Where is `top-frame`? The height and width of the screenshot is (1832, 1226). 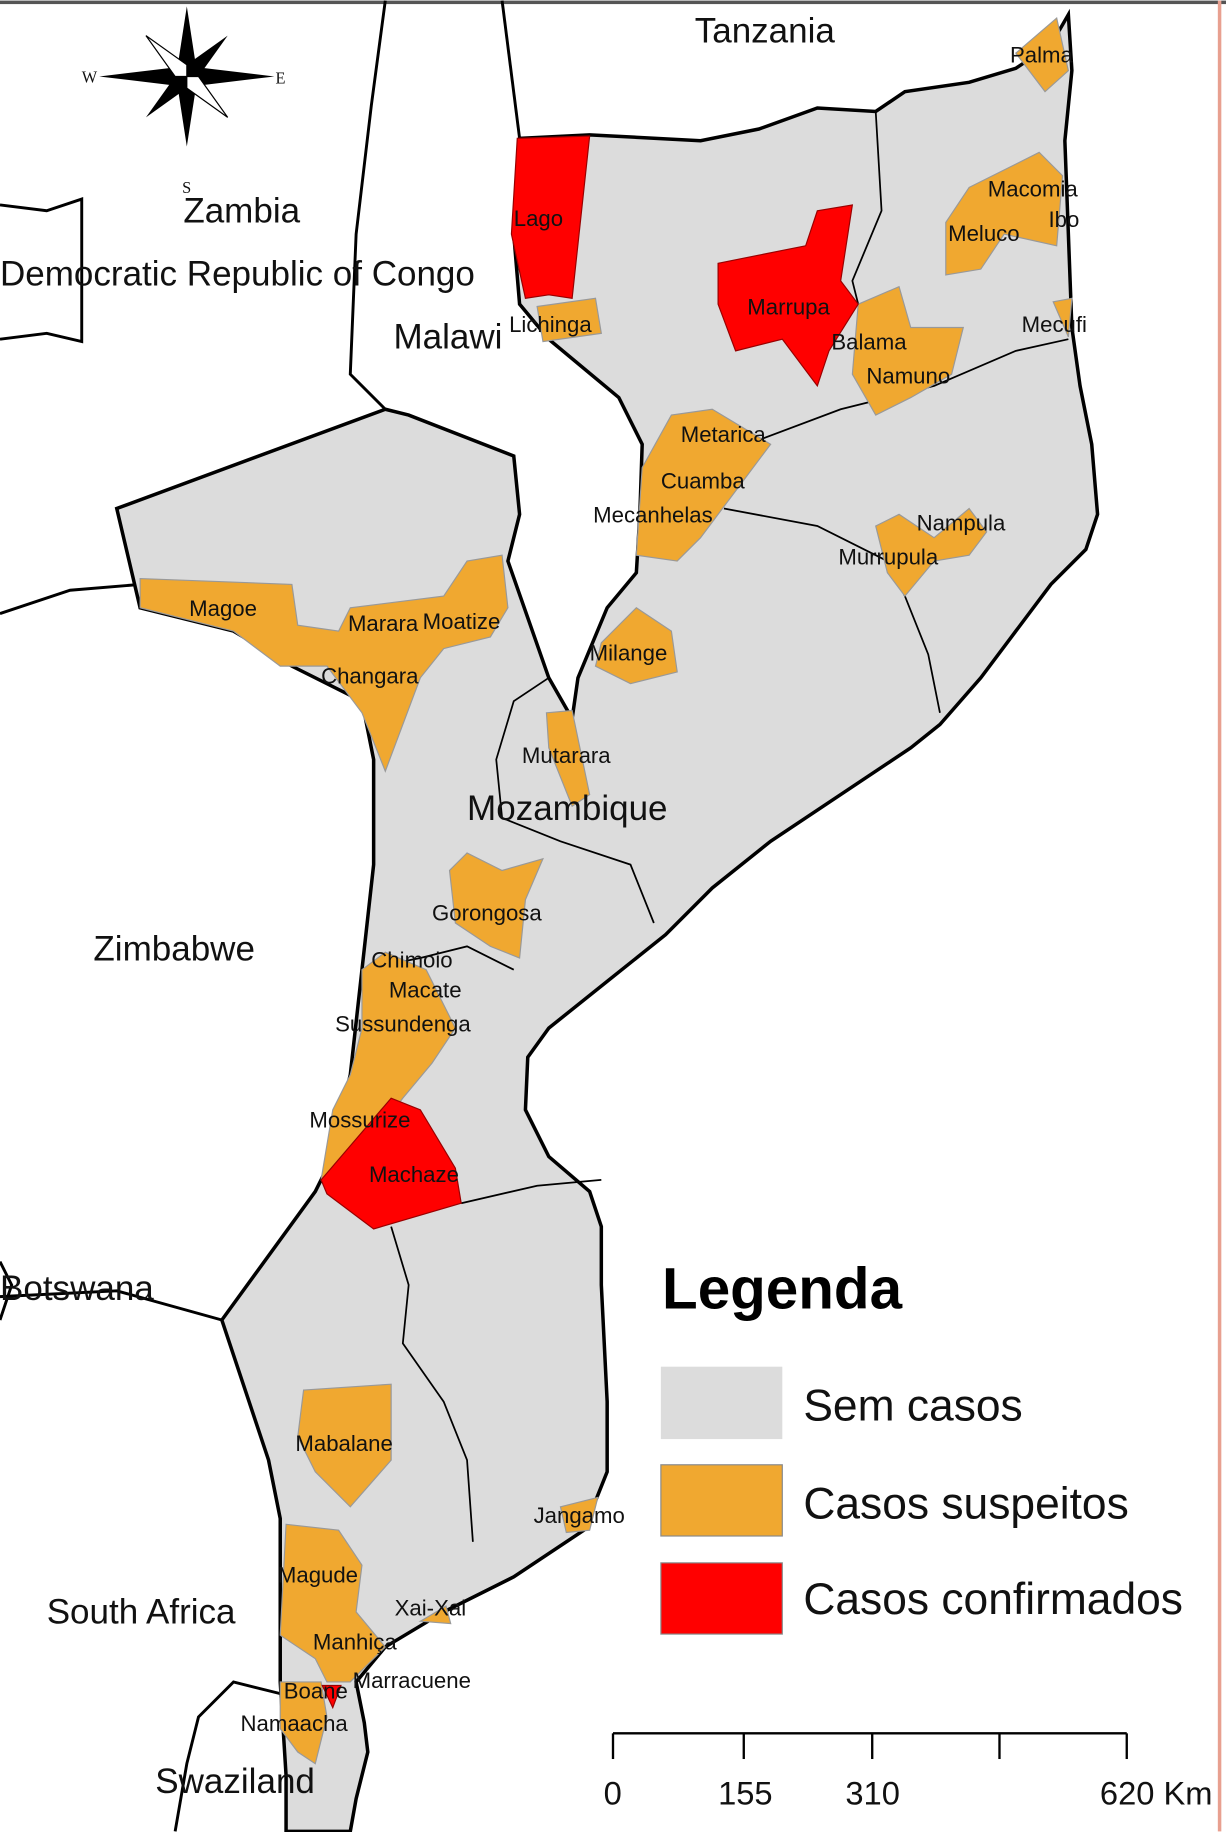
top-frame is located at coordinates (613, 2).